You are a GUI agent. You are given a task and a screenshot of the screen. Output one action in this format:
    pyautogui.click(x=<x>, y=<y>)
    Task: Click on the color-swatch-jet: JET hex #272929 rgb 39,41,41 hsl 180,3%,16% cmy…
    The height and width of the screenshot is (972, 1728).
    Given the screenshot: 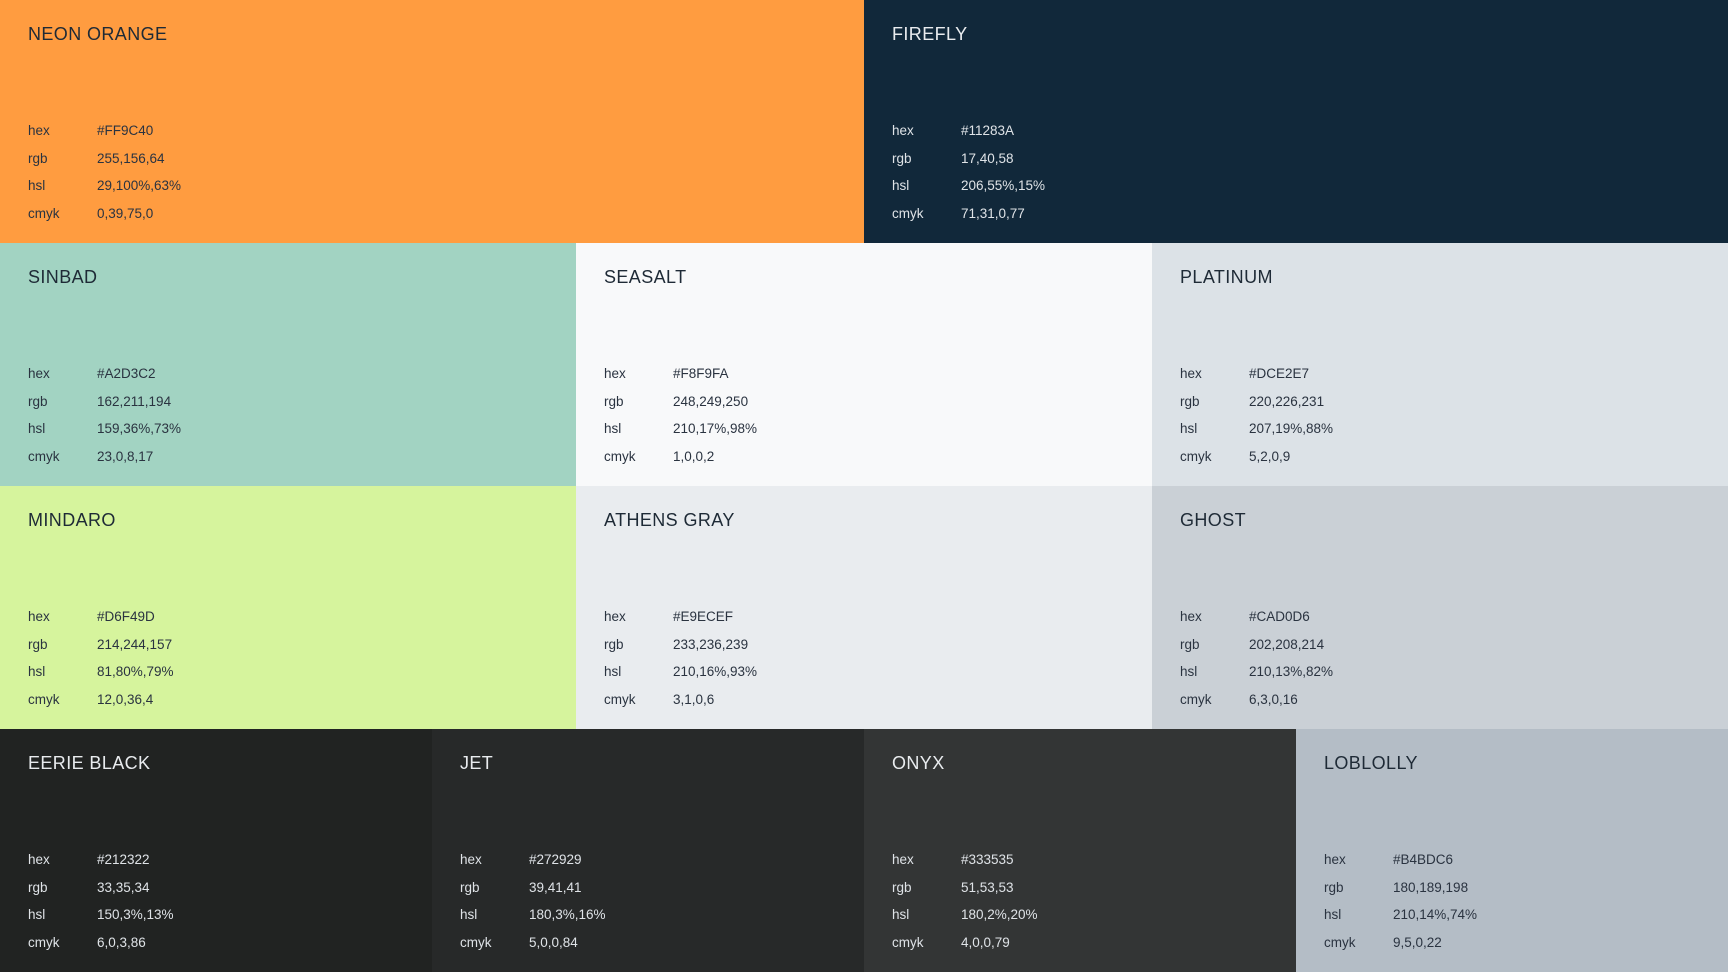 What is the action you would take?
    pyautogui.click(x=648, y=850)
    